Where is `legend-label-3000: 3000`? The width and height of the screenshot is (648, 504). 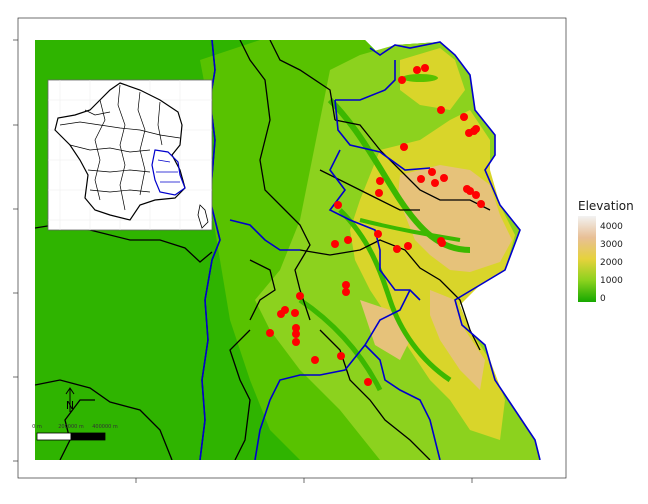
legend-label-3000: 3000 is located at coordinates (611, 245).